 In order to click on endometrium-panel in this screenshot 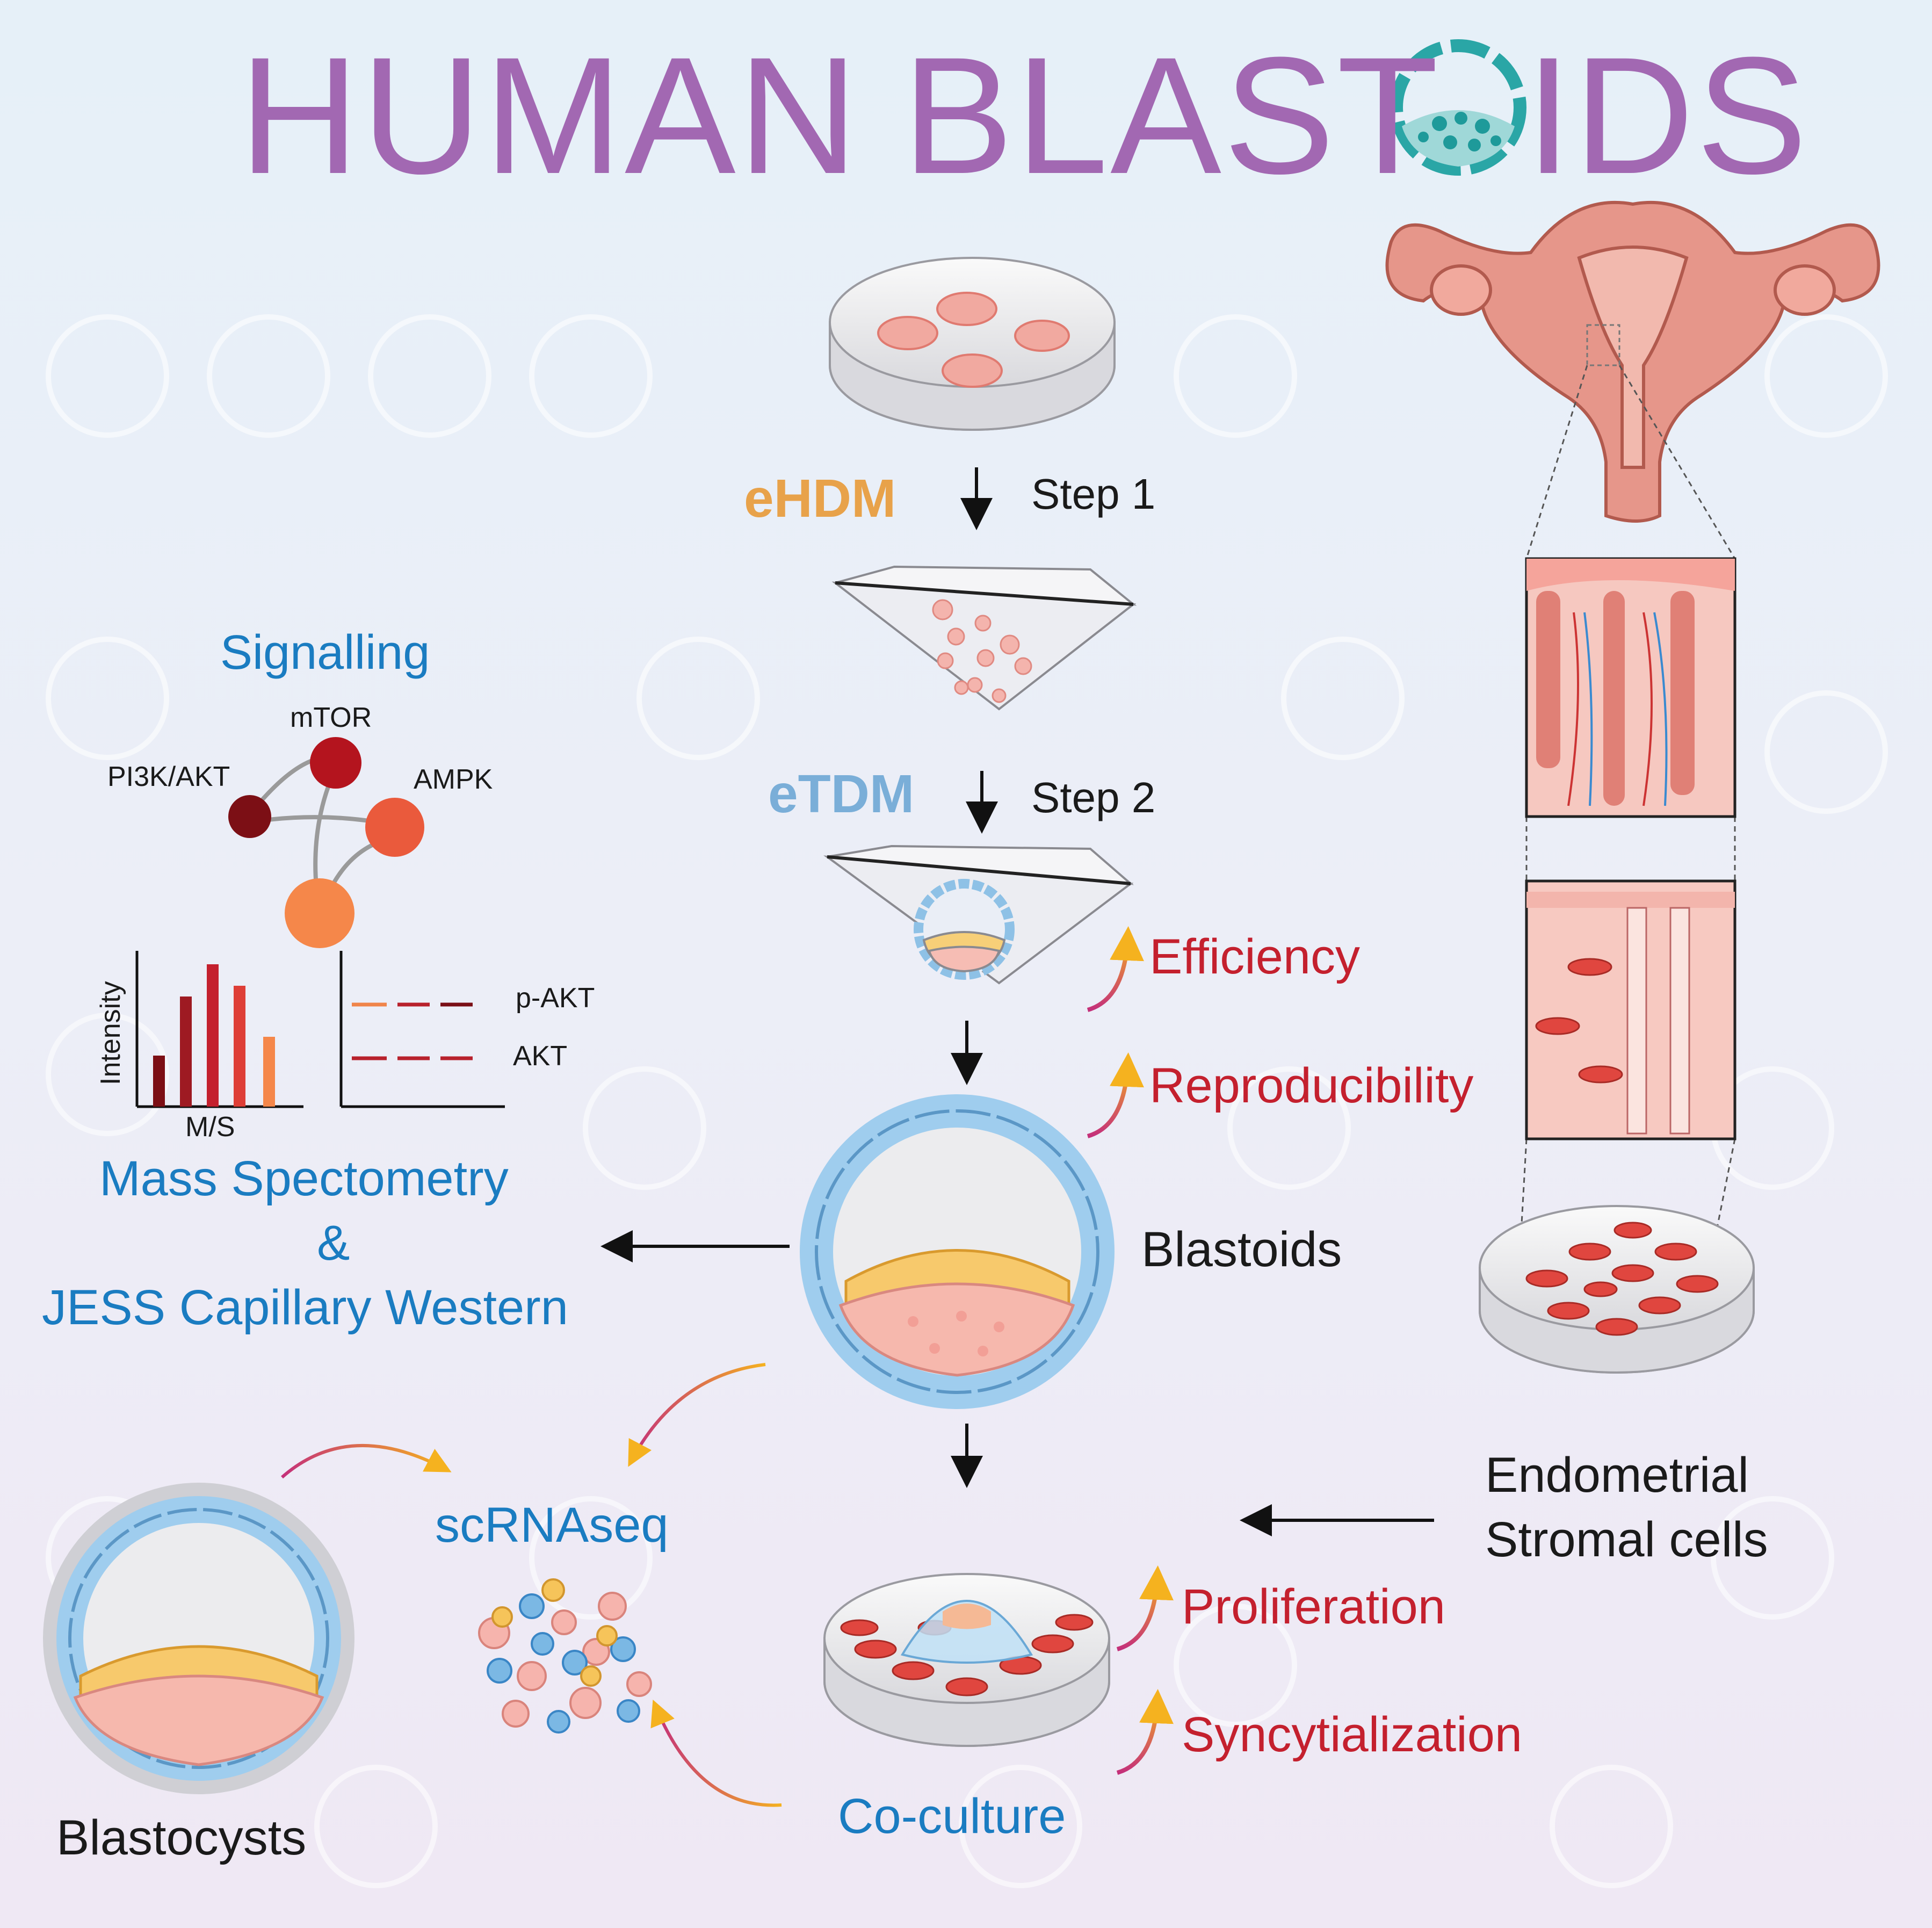, I will do `click(1630, 687)`.